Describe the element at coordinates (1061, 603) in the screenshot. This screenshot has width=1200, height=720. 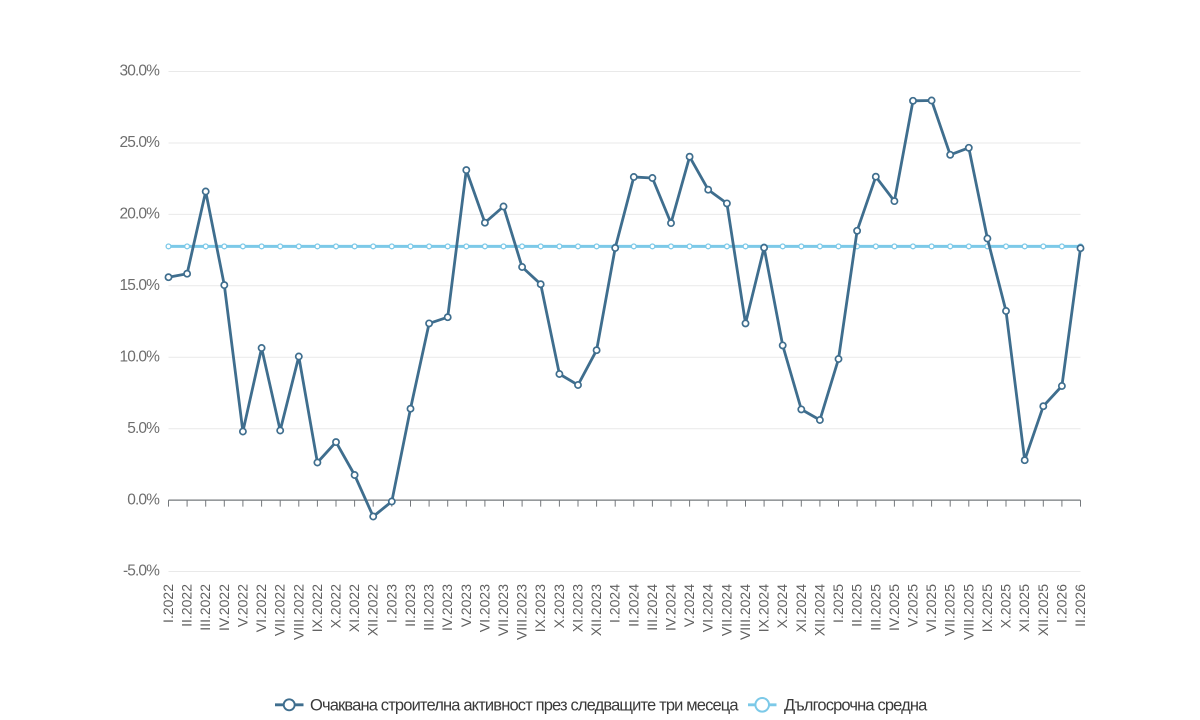
I see `svg-text: I.2026` at that location.